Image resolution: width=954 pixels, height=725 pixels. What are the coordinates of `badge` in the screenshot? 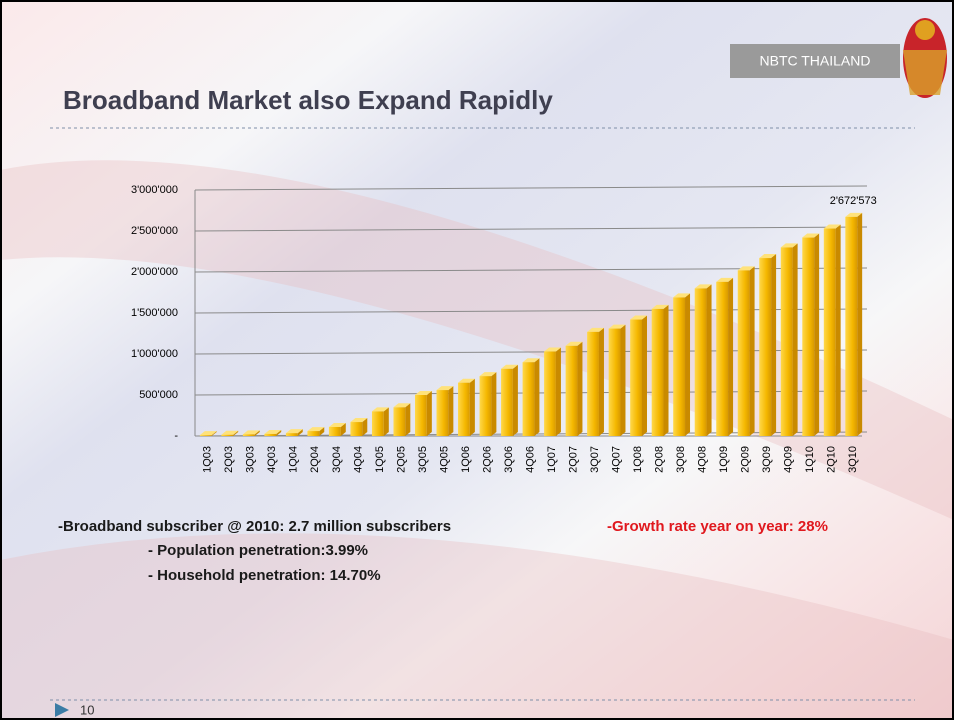 It's located at (815, 61).